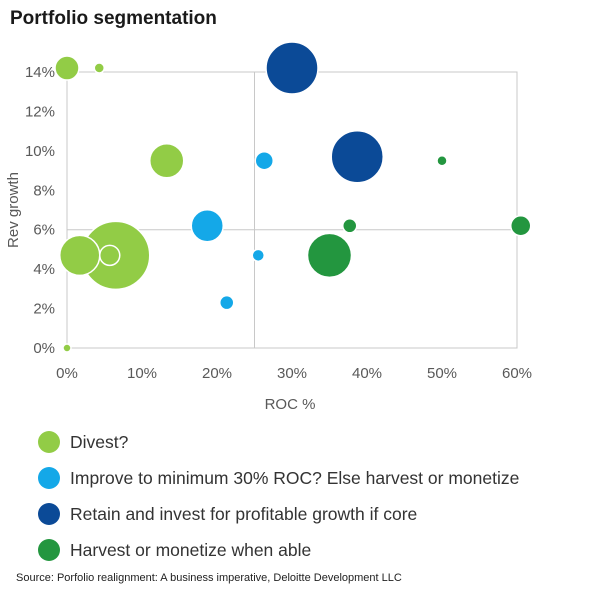  I want to click on y-tick-label: 6%, so click(44, 230).